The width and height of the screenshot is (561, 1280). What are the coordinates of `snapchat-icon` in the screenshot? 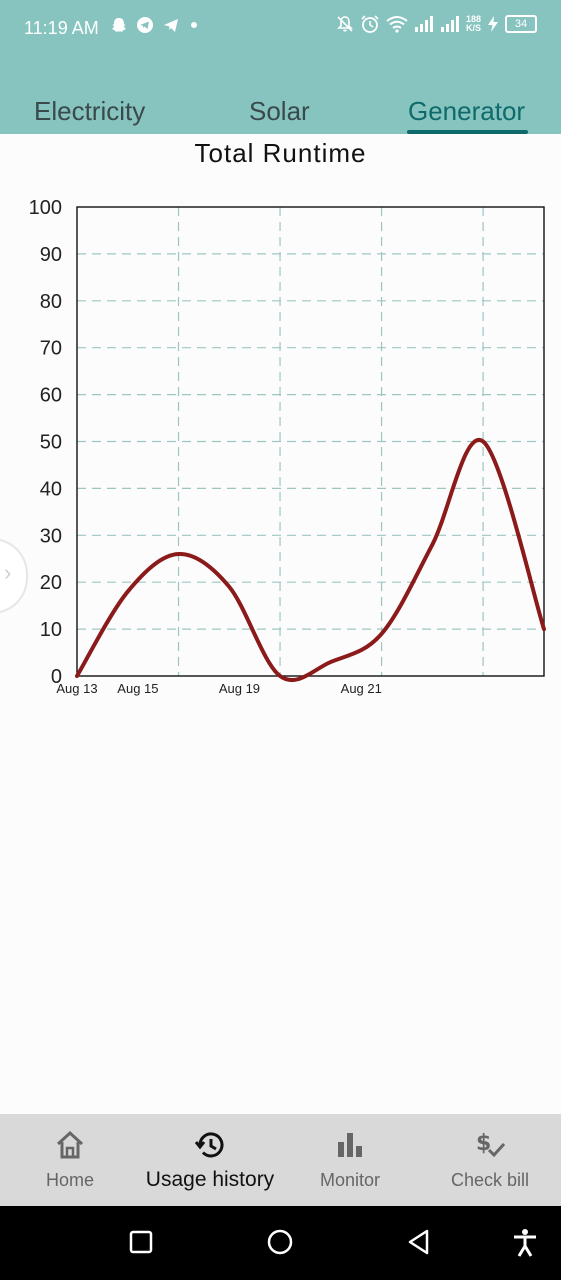 It's located at (119, 25).